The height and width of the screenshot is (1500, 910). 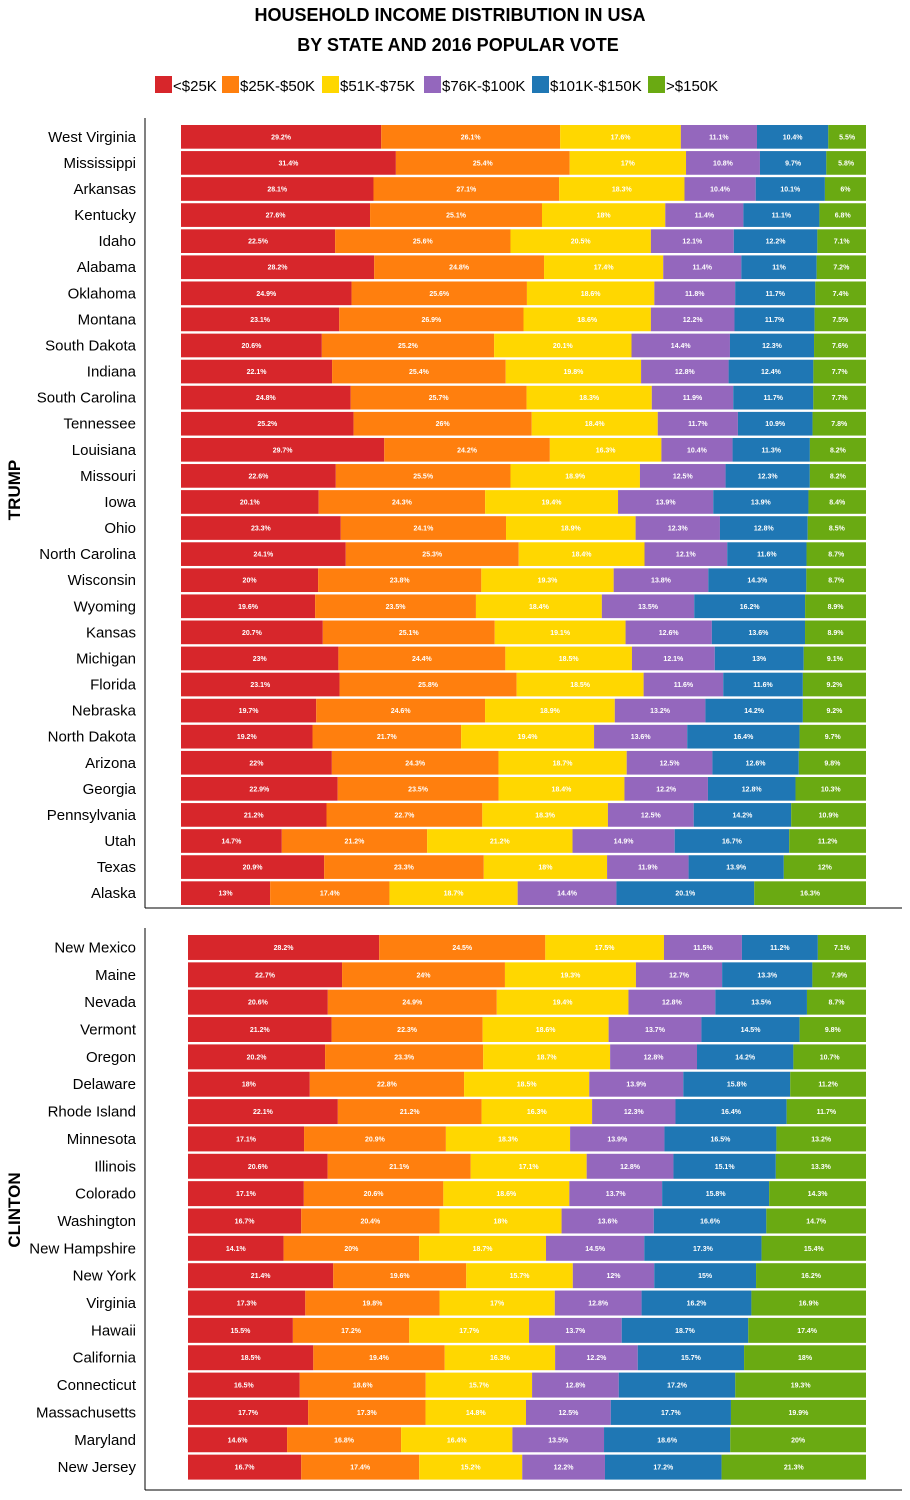 What do you see at coordinates (703, 1249) in the screenshot?
I see `segment-value-label: 17.3%` at bounding box center [703, 1249].